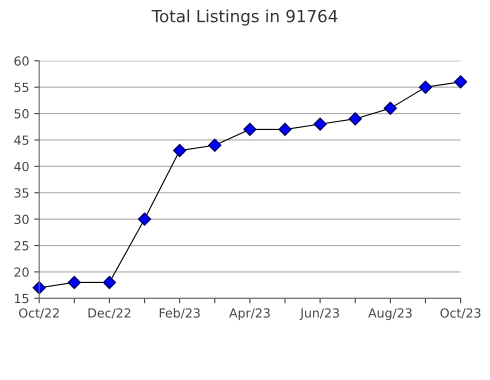 The height and width of the screenshot is (380, 490). I want to click on y-tick-label: 60, so click(21, 61).